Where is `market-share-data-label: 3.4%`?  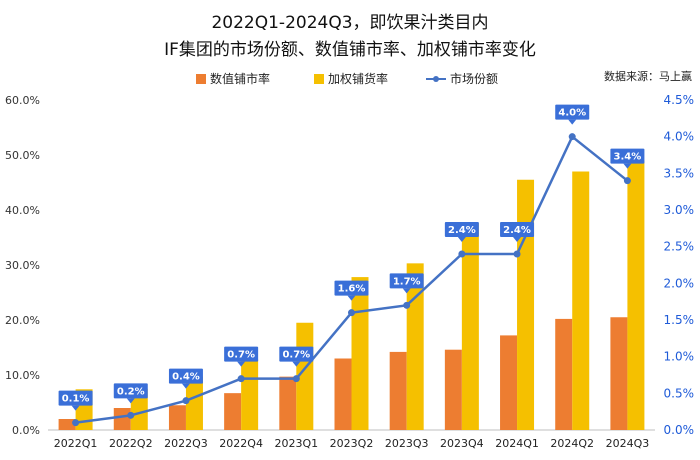
market-share-data-label: 3.4% is located at coordinates (627, 158).